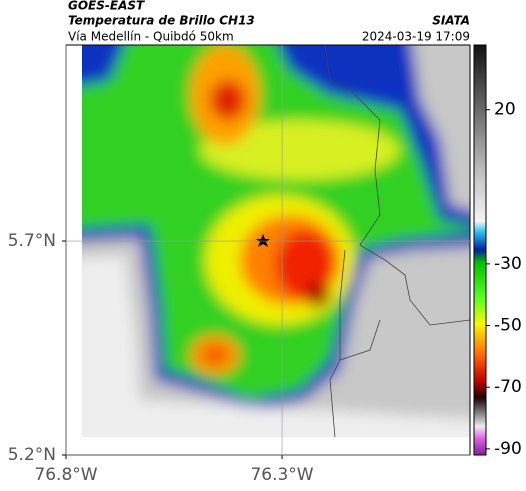  Describe the element at coordinates (416, 37) in the screenshot. I see `datetime: 2024-03-19 17:09` at that location.